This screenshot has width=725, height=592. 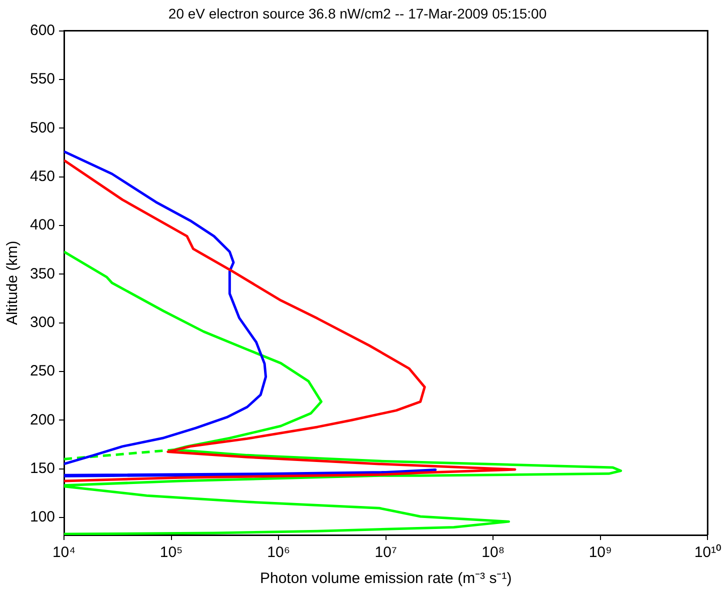 I want to click on x-tick-label: 10¹⁰, so click(x=708, y=553).